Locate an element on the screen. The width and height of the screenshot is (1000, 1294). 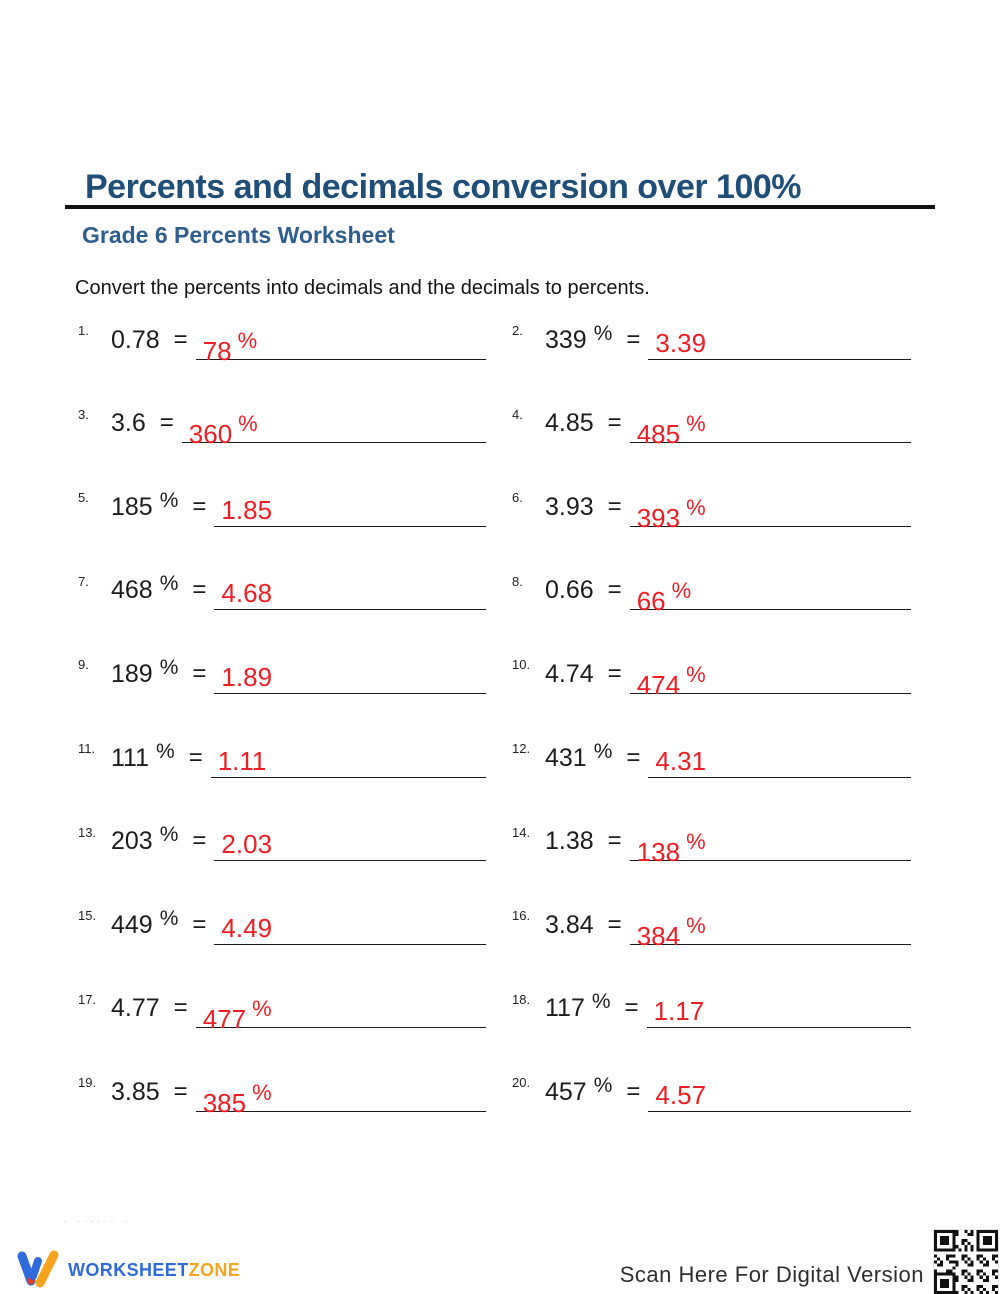
problem-row: 11. 111 % = 1.11 is located at coordinates (287, 756).